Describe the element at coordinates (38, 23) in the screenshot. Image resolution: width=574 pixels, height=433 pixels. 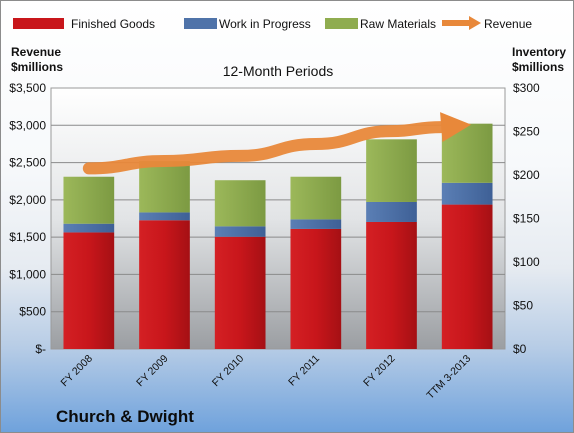
I see `legend-swatch-finished-goods` at that location.